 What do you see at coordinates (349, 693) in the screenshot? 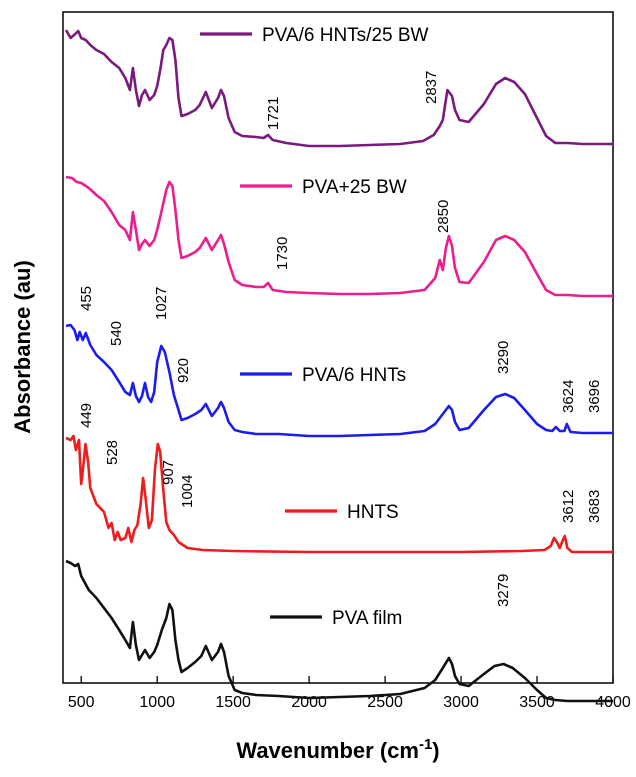
I see `x-axis: 500 1000 1500 2000 2500 3000 3500 4000` at bounding box center [349, 693].